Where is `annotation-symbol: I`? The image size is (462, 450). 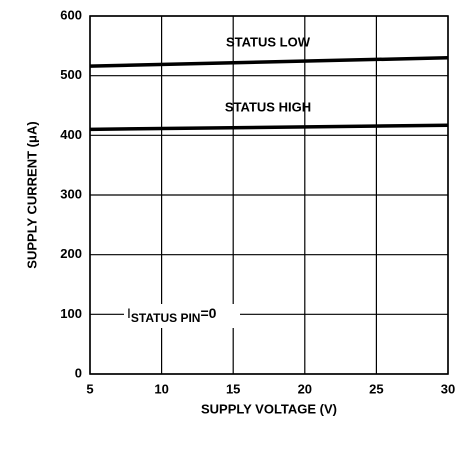
annotation-symbol: I is located at coordinates (129, 313).